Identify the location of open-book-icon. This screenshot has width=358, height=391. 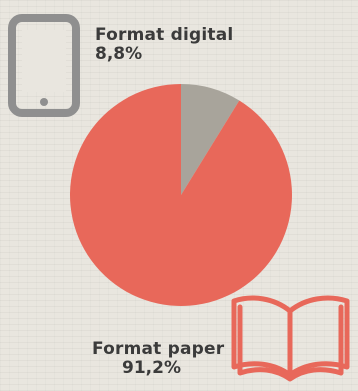
(290, 333).